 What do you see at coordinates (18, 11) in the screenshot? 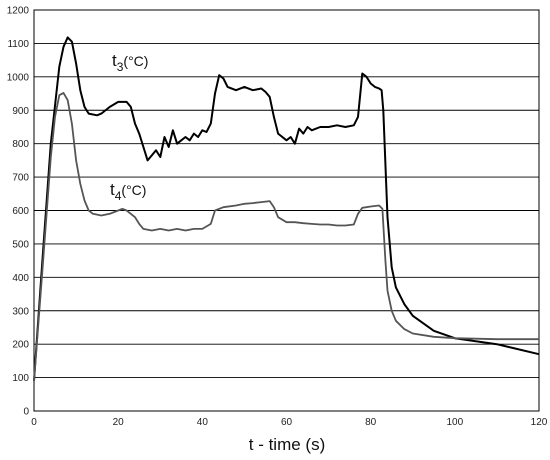
I see `y-tick-label-1200: 1200` at bounding box center [18, 11].